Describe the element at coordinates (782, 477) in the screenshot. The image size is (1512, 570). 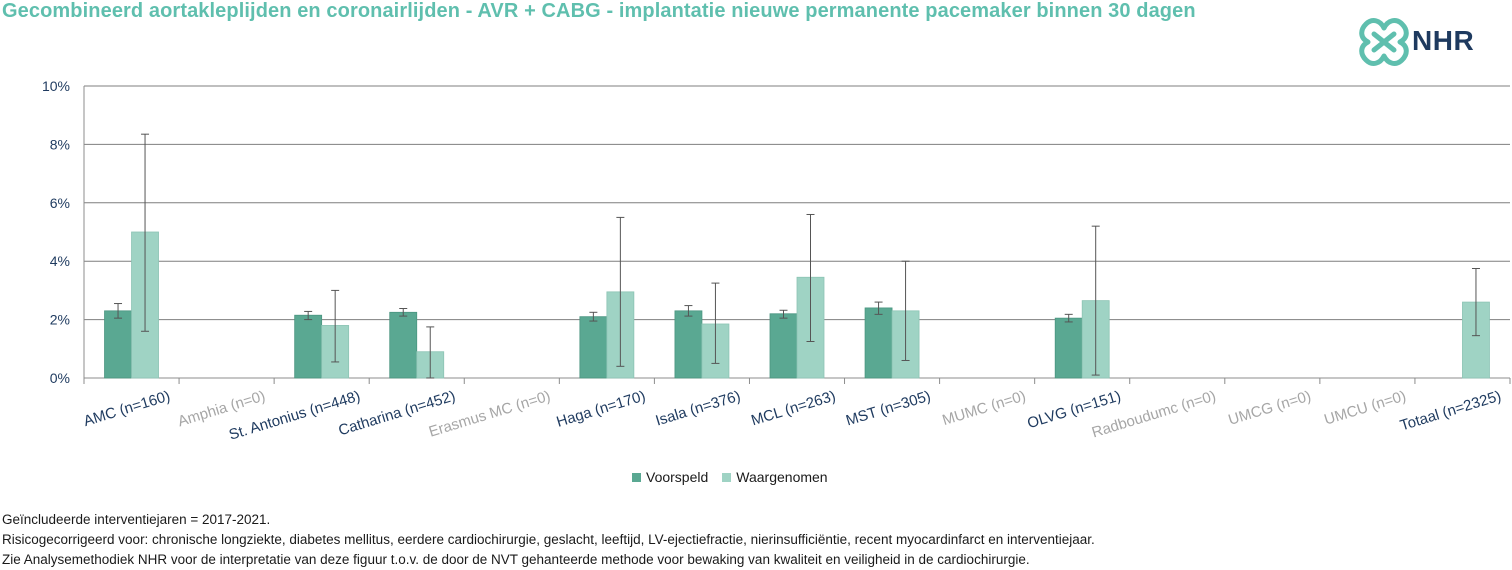
I see `legend-label-waargenomen: Waargenomen` at that location.